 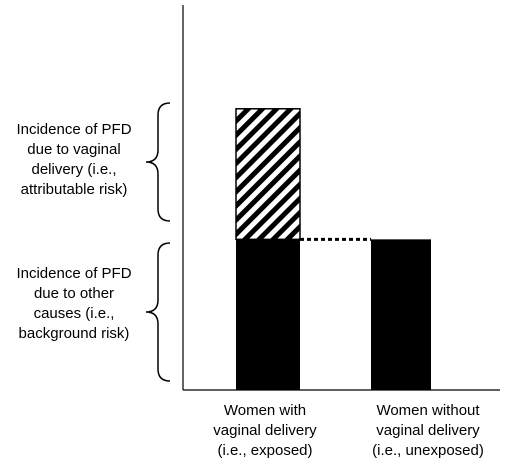 I want to click on x-tick-label-line: (i.e., exposed), so click(x=265, y=450).